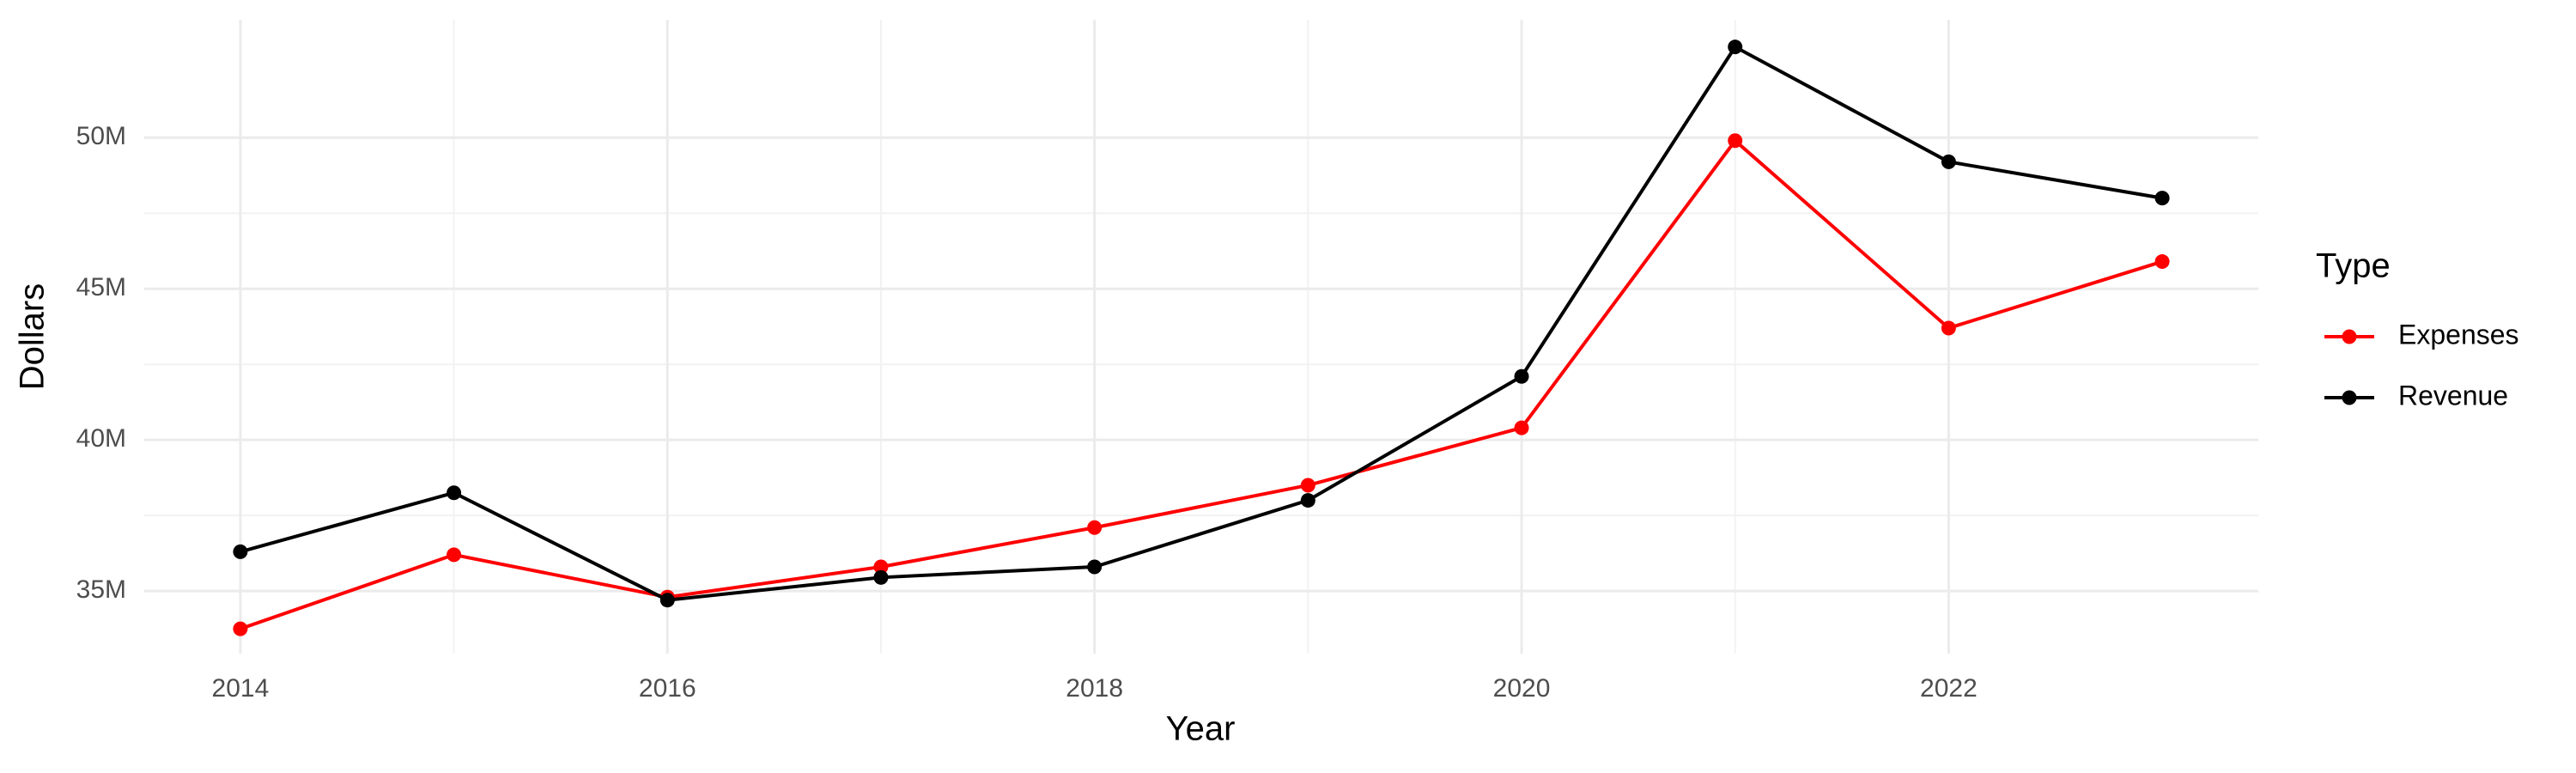 Image resolution: width=2576 pixels, height=773 pixels. Describe the element at coordinates (101, 287) in the screenshot. I see `y-tick-label: 45M` at that location.